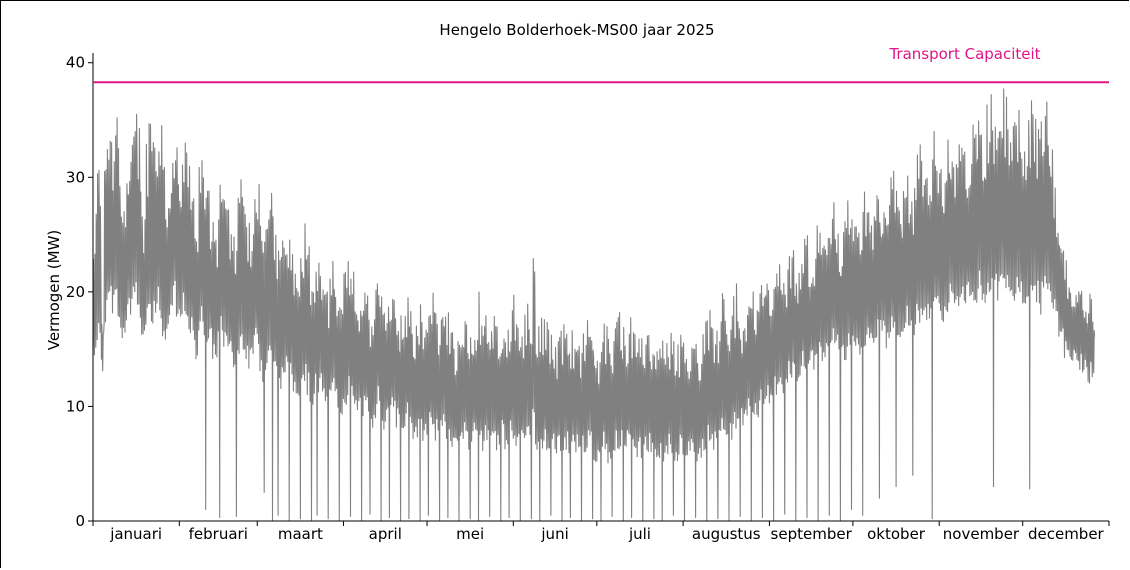 The height and width of the screenshot is (570, 1130). I want to click on capacity-layer: Transport Capaciteit, so click(601, 64).